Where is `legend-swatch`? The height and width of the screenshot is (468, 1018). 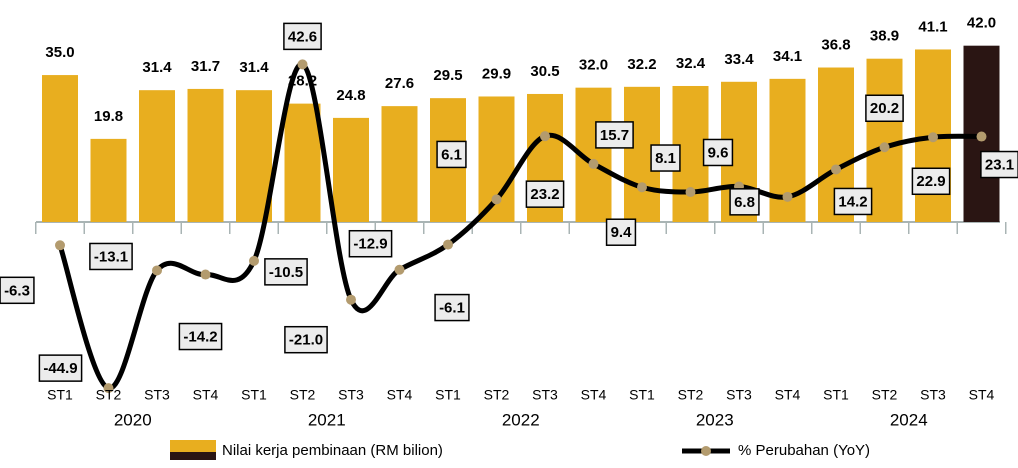
legend-swatch is located at coordinates (193, 456).